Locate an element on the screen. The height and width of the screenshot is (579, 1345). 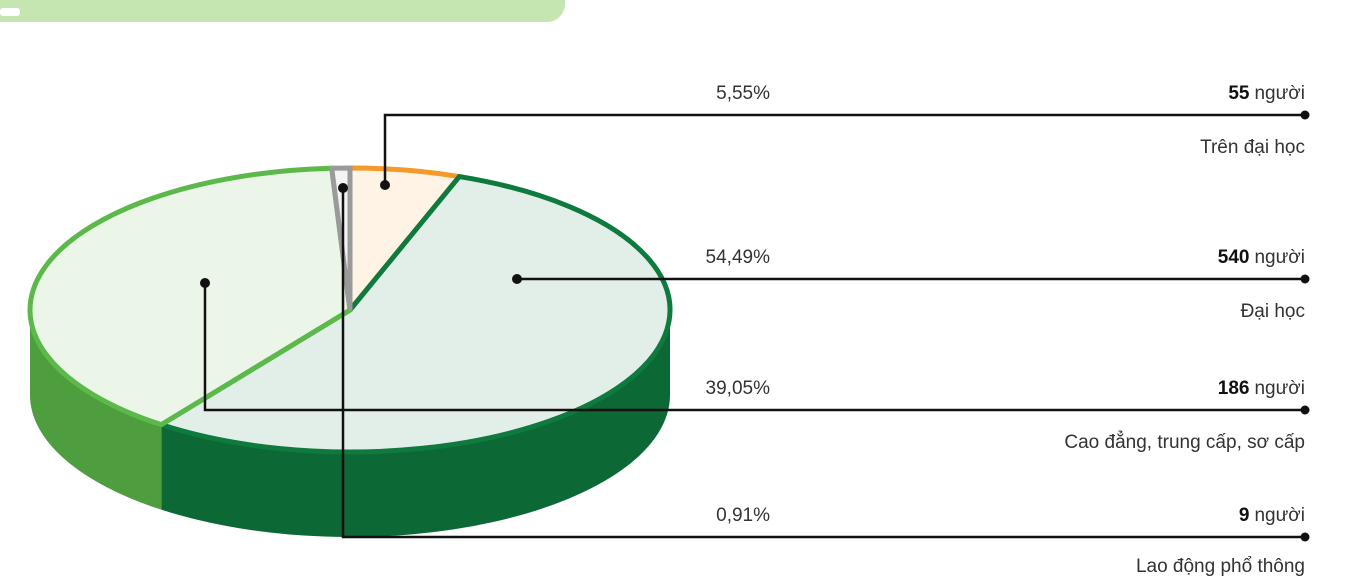
percent-label: 39,05% is located at coordinates (738, 388).